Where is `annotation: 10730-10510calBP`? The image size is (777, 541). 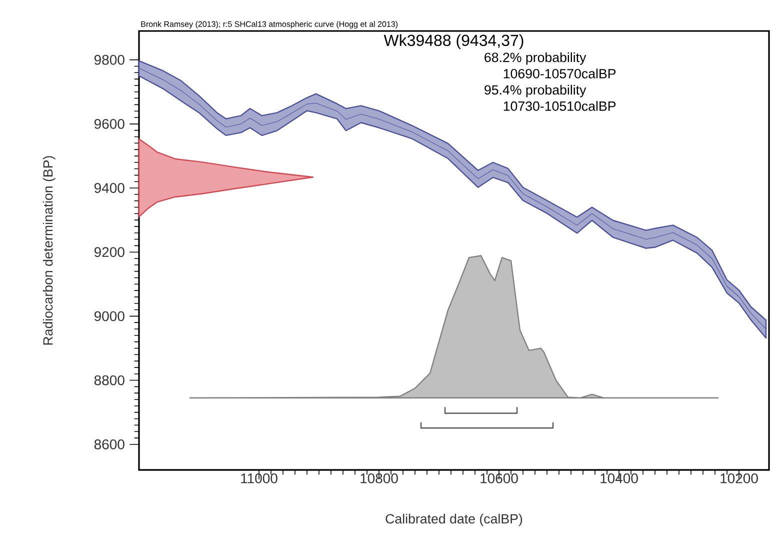 annotation: 10730-10510calBP is located at coordinates (560, 106).